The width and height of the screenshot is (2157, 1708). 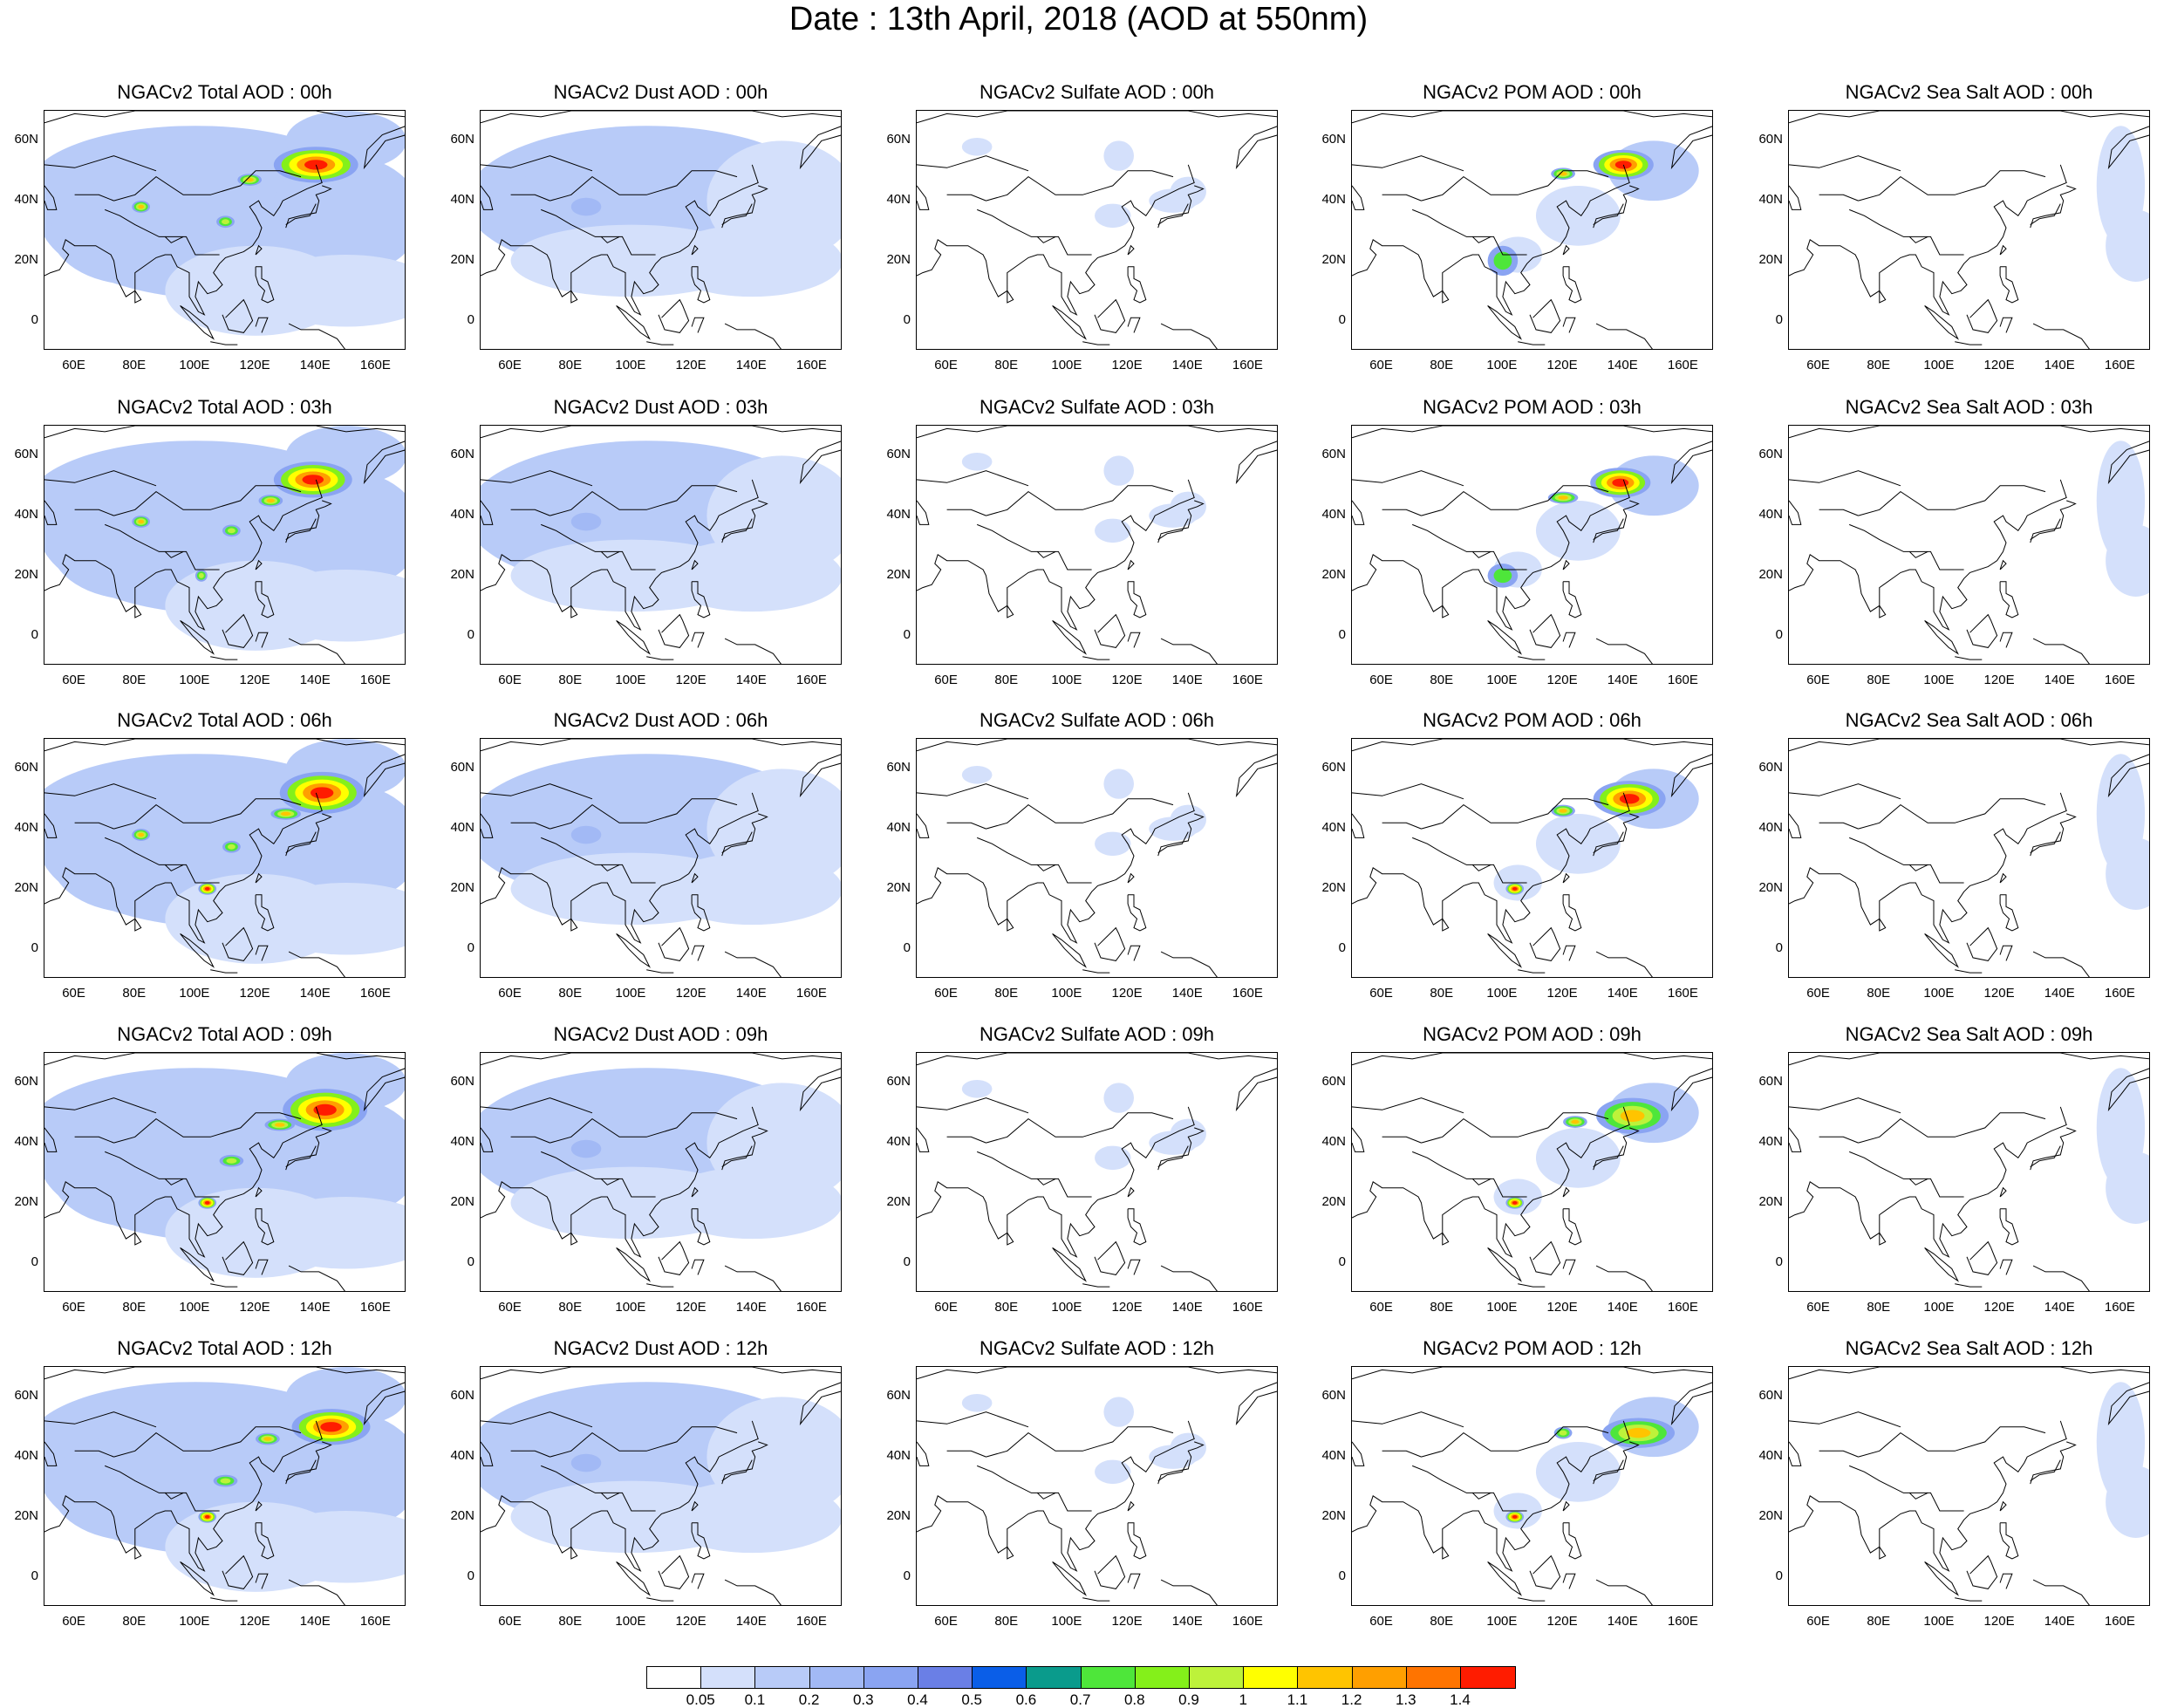 What do you see at coordinates (1243, 1700) in the screenshot?
I see `colorbar-label: 1` at bounding box center [1243, 1700].